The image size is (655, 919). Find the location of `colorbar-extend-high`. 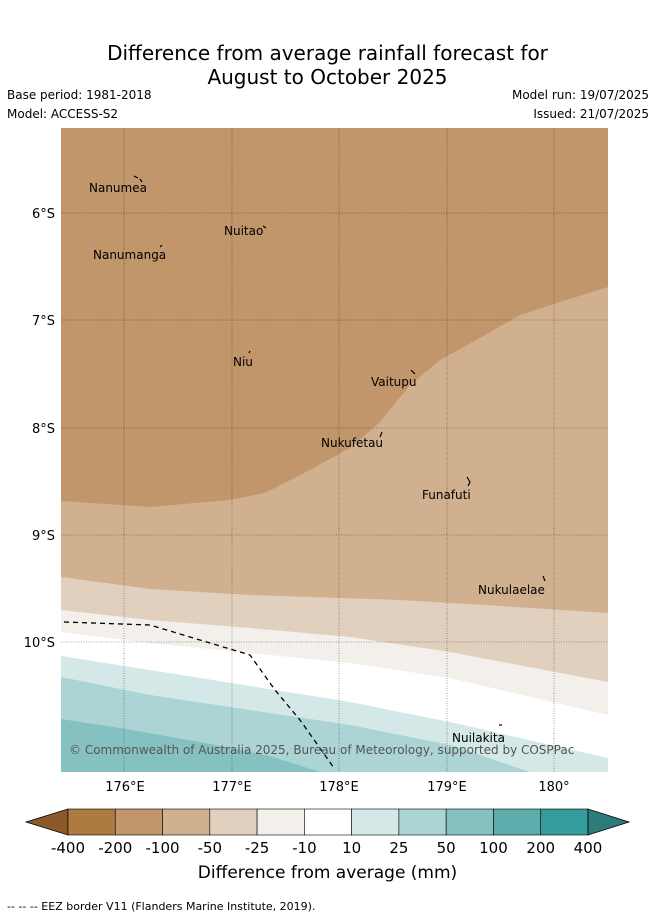

colorbar-extend-high is located at coordinates (609, 822).